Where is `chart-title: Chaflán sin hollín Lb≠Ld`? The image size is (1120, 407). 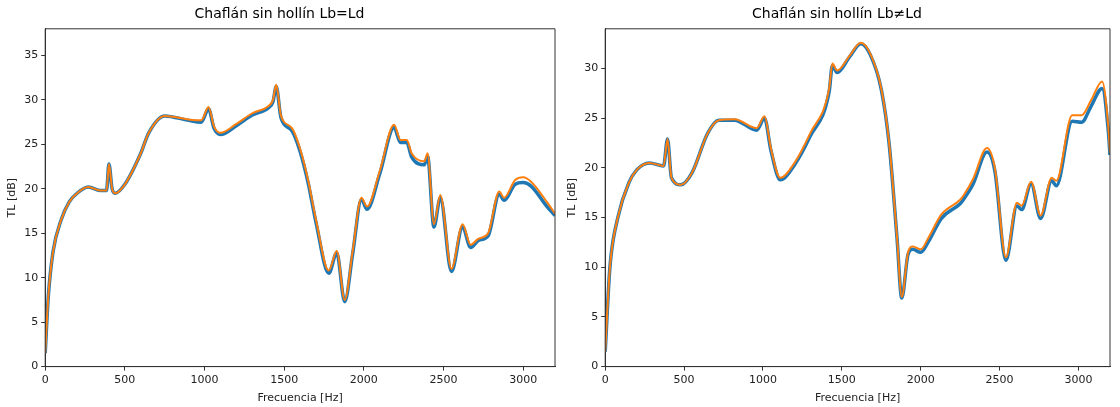 chart-title: Chaflán sin hollín Lb≠Ld is located at coordinates (837, 13).